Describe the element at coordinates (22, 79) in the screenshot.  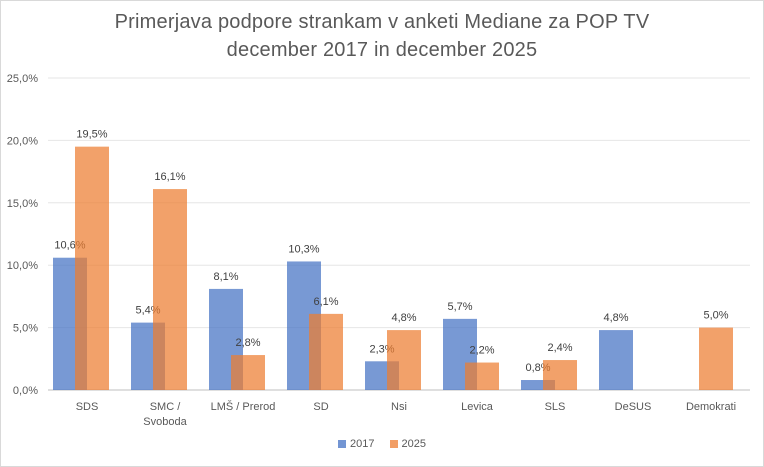
I see `y-tick-label: 25,0%` at that location.